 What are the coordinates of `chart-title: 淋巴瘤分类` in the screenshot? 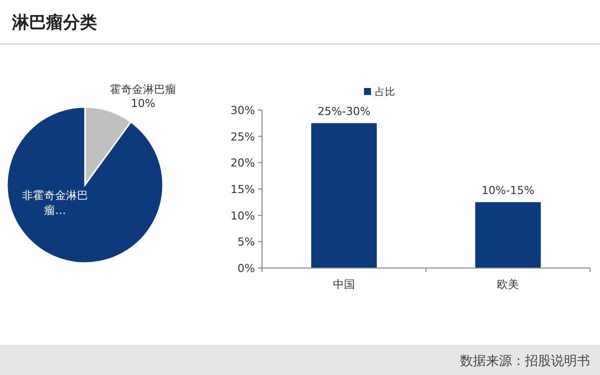 It's located at (54, 23).